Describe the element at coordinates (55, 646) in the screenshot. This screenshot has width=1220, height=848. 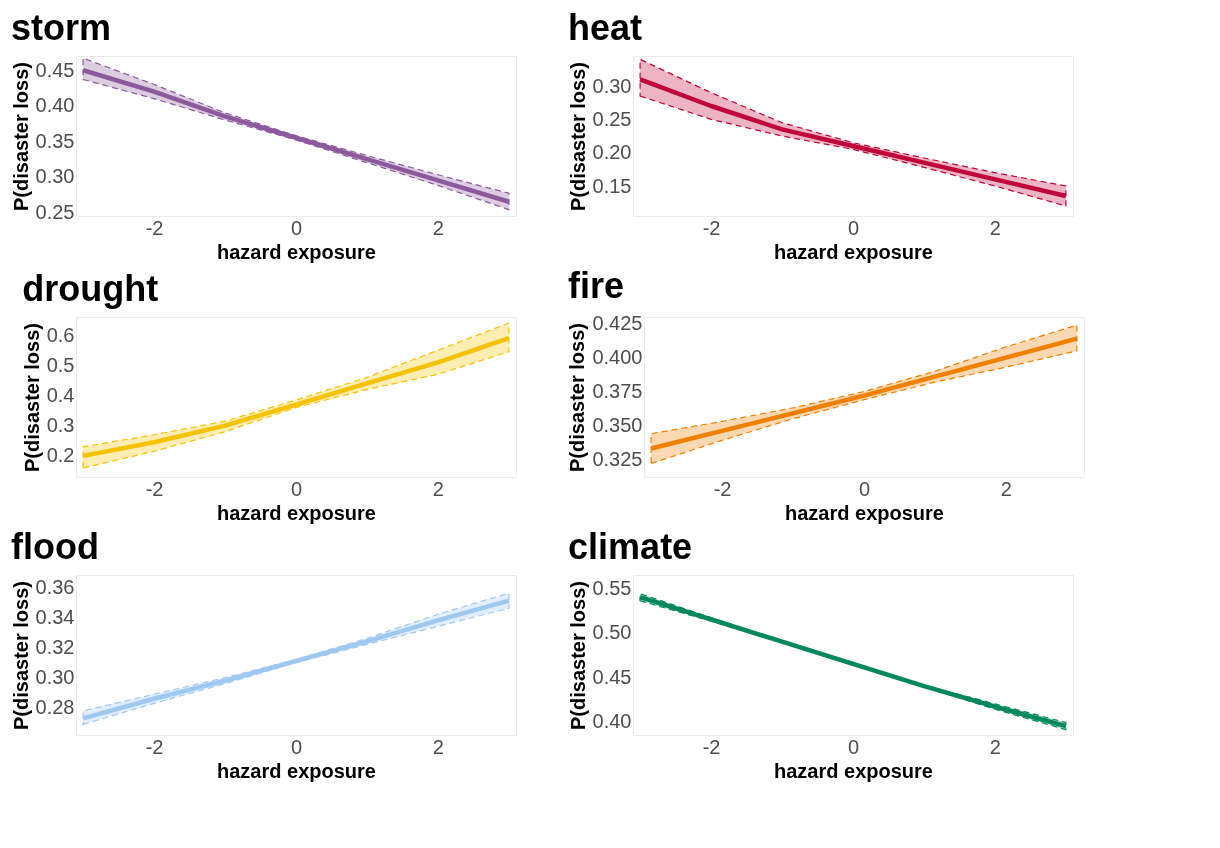
I see `y-tick-label: 0.32` at that location.